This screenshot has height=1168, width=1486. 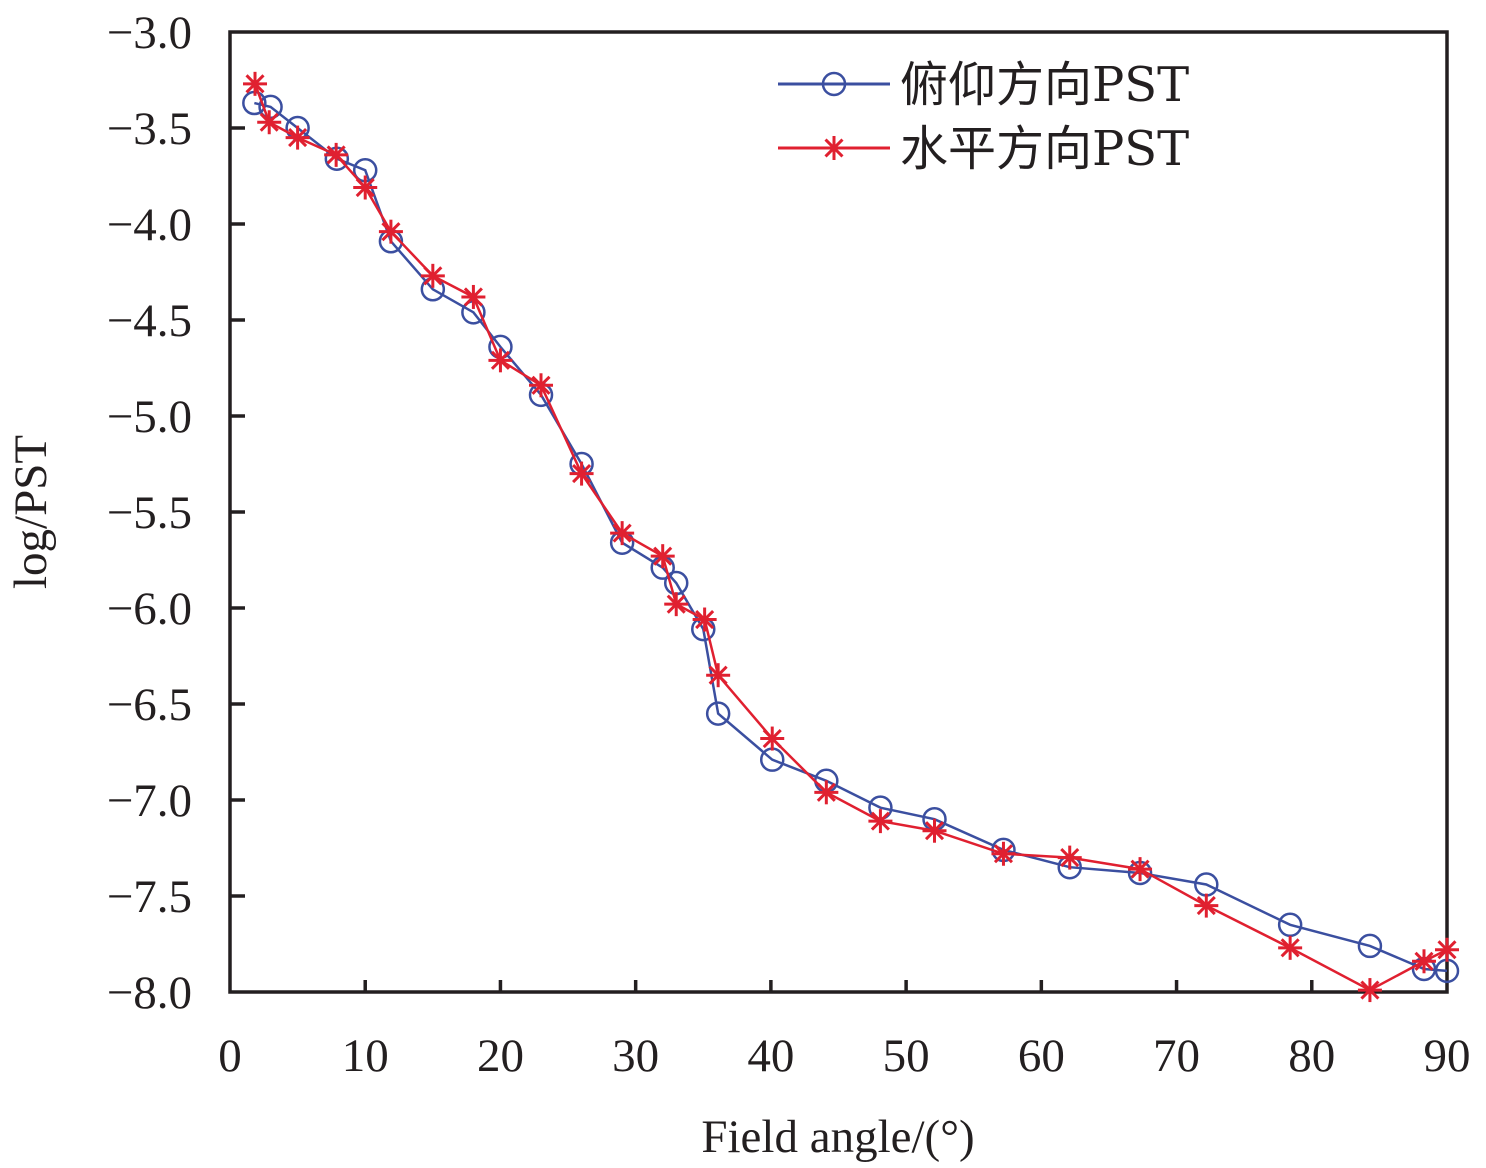 What do you see at coordinates (149, 705) in the screenshot?
I see `y-tick-label: −6.5` at bounding box center [149, 705].